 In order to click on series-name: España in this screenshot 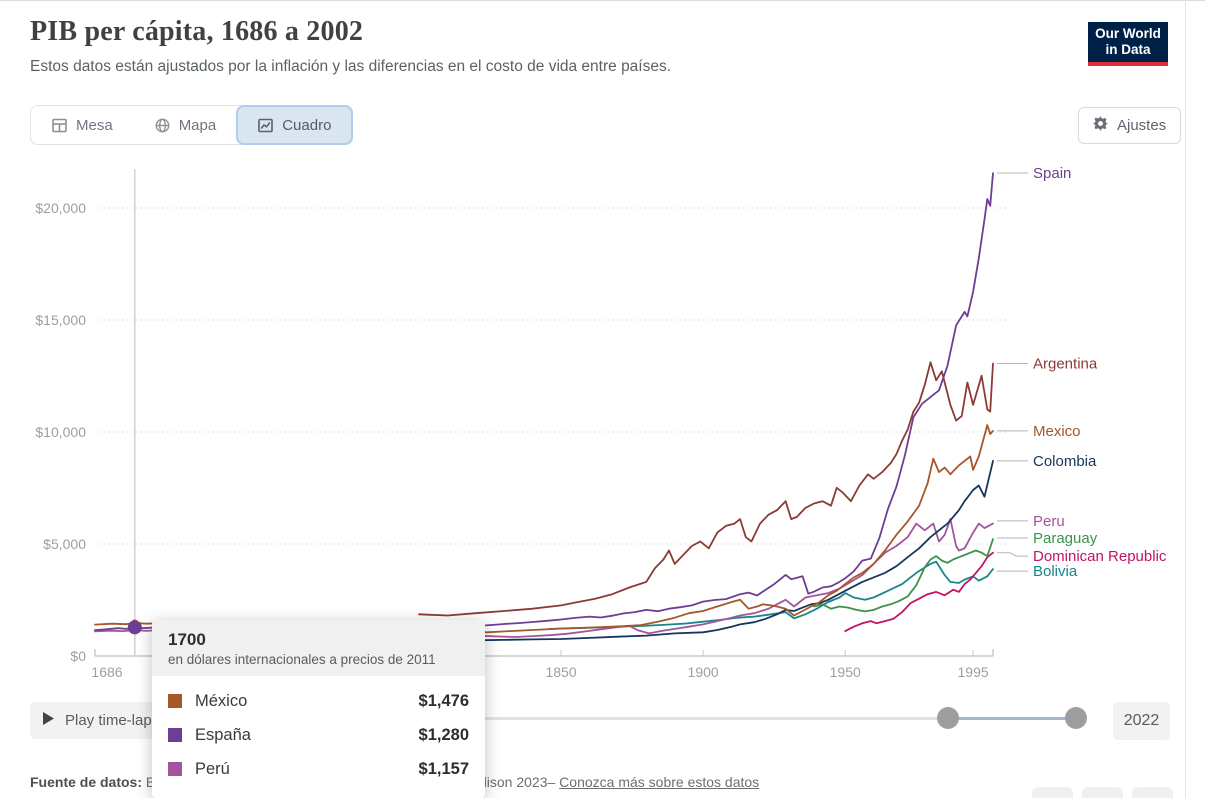, I will do `click(223, 734)`.